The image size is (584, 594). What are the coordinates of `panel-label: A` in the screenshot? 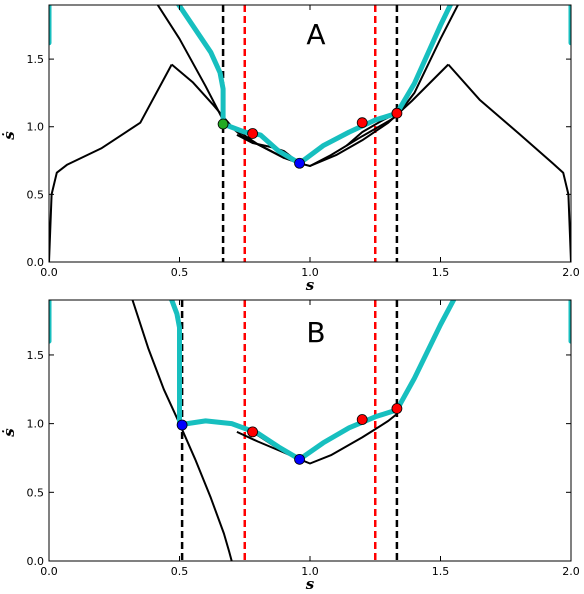 It's located at (315, 34).